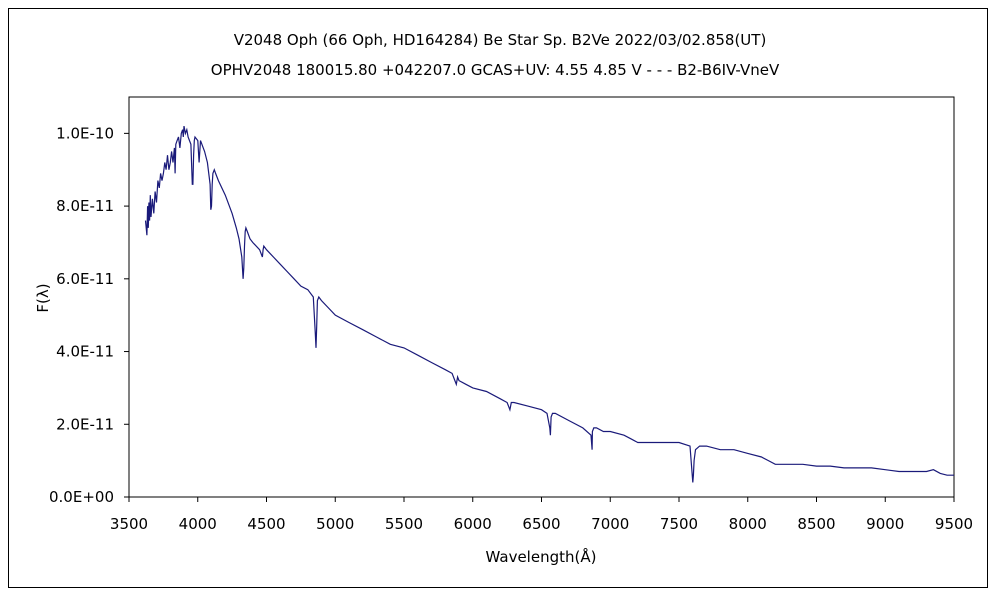 This screenshot has height=600, width=1000. I want to click on x-tick-label: 8000, so click(748, 524).